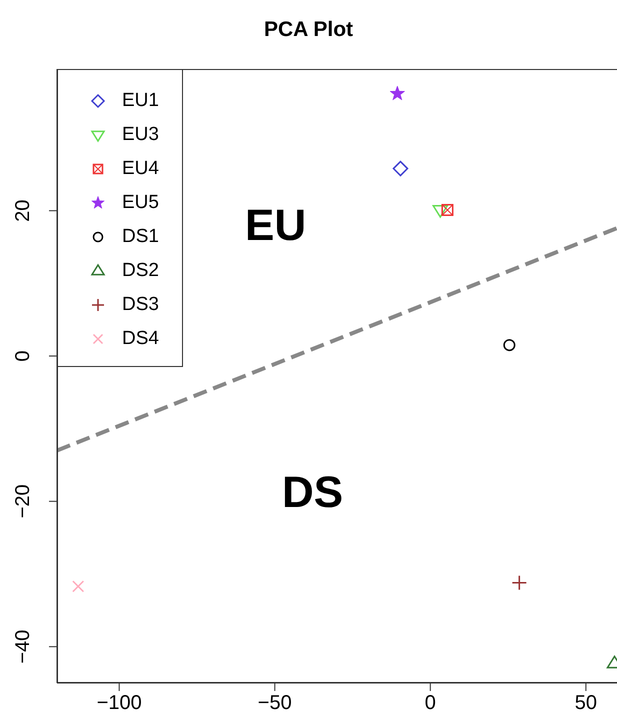 This screenshot has width=617, height=726. I want to click on x-tick-label: −50, so click(275, 703).